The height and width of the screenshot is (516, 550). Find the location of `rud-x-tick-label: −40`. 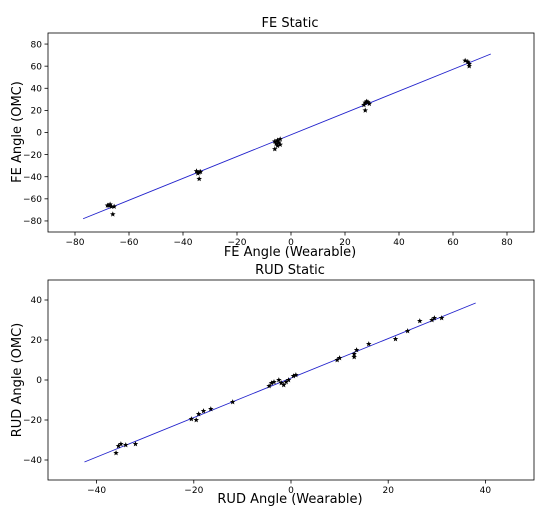

rud-x-tick-label: −40 is located at coordinates (96, 491).